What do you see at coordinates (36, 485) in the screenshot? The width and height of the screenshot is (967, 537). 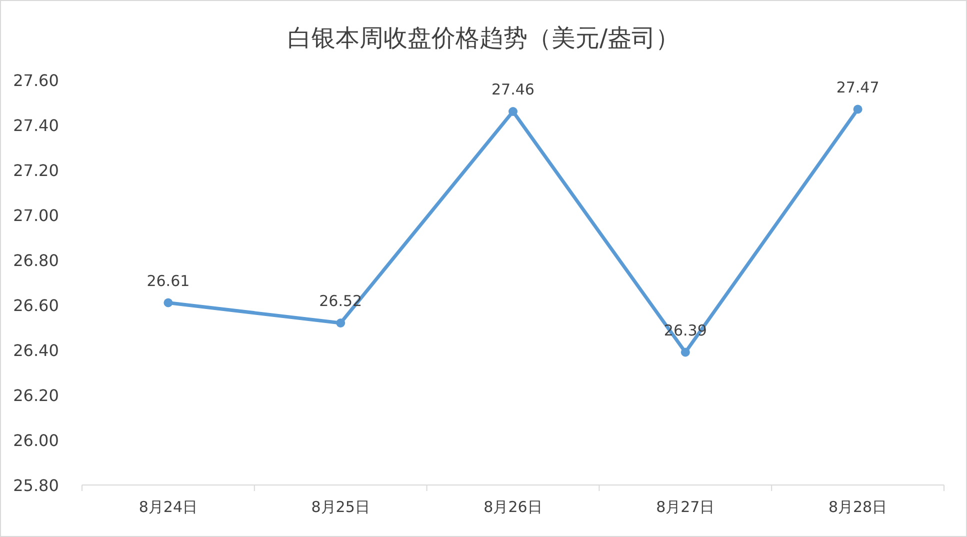 I see `y-tick-label: 25.80` at bounding box center [36, 485].